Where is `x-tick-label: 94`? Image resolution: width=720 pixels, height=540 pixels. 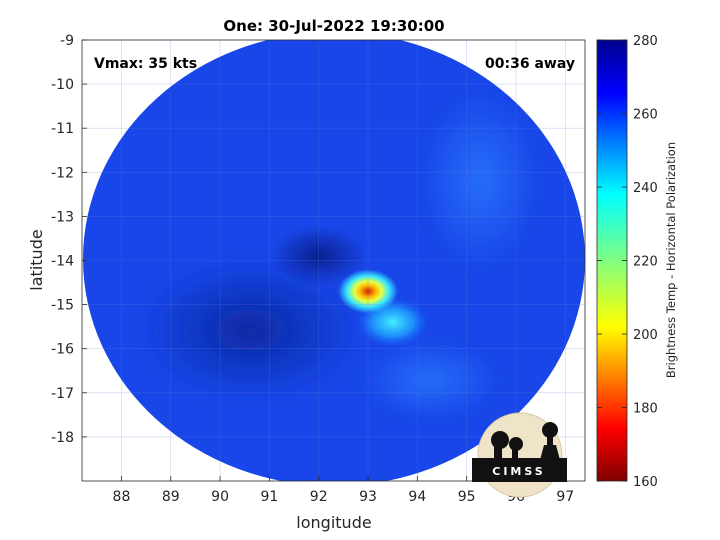 x-tick-label: 94 is located at coordinates (417, 497).